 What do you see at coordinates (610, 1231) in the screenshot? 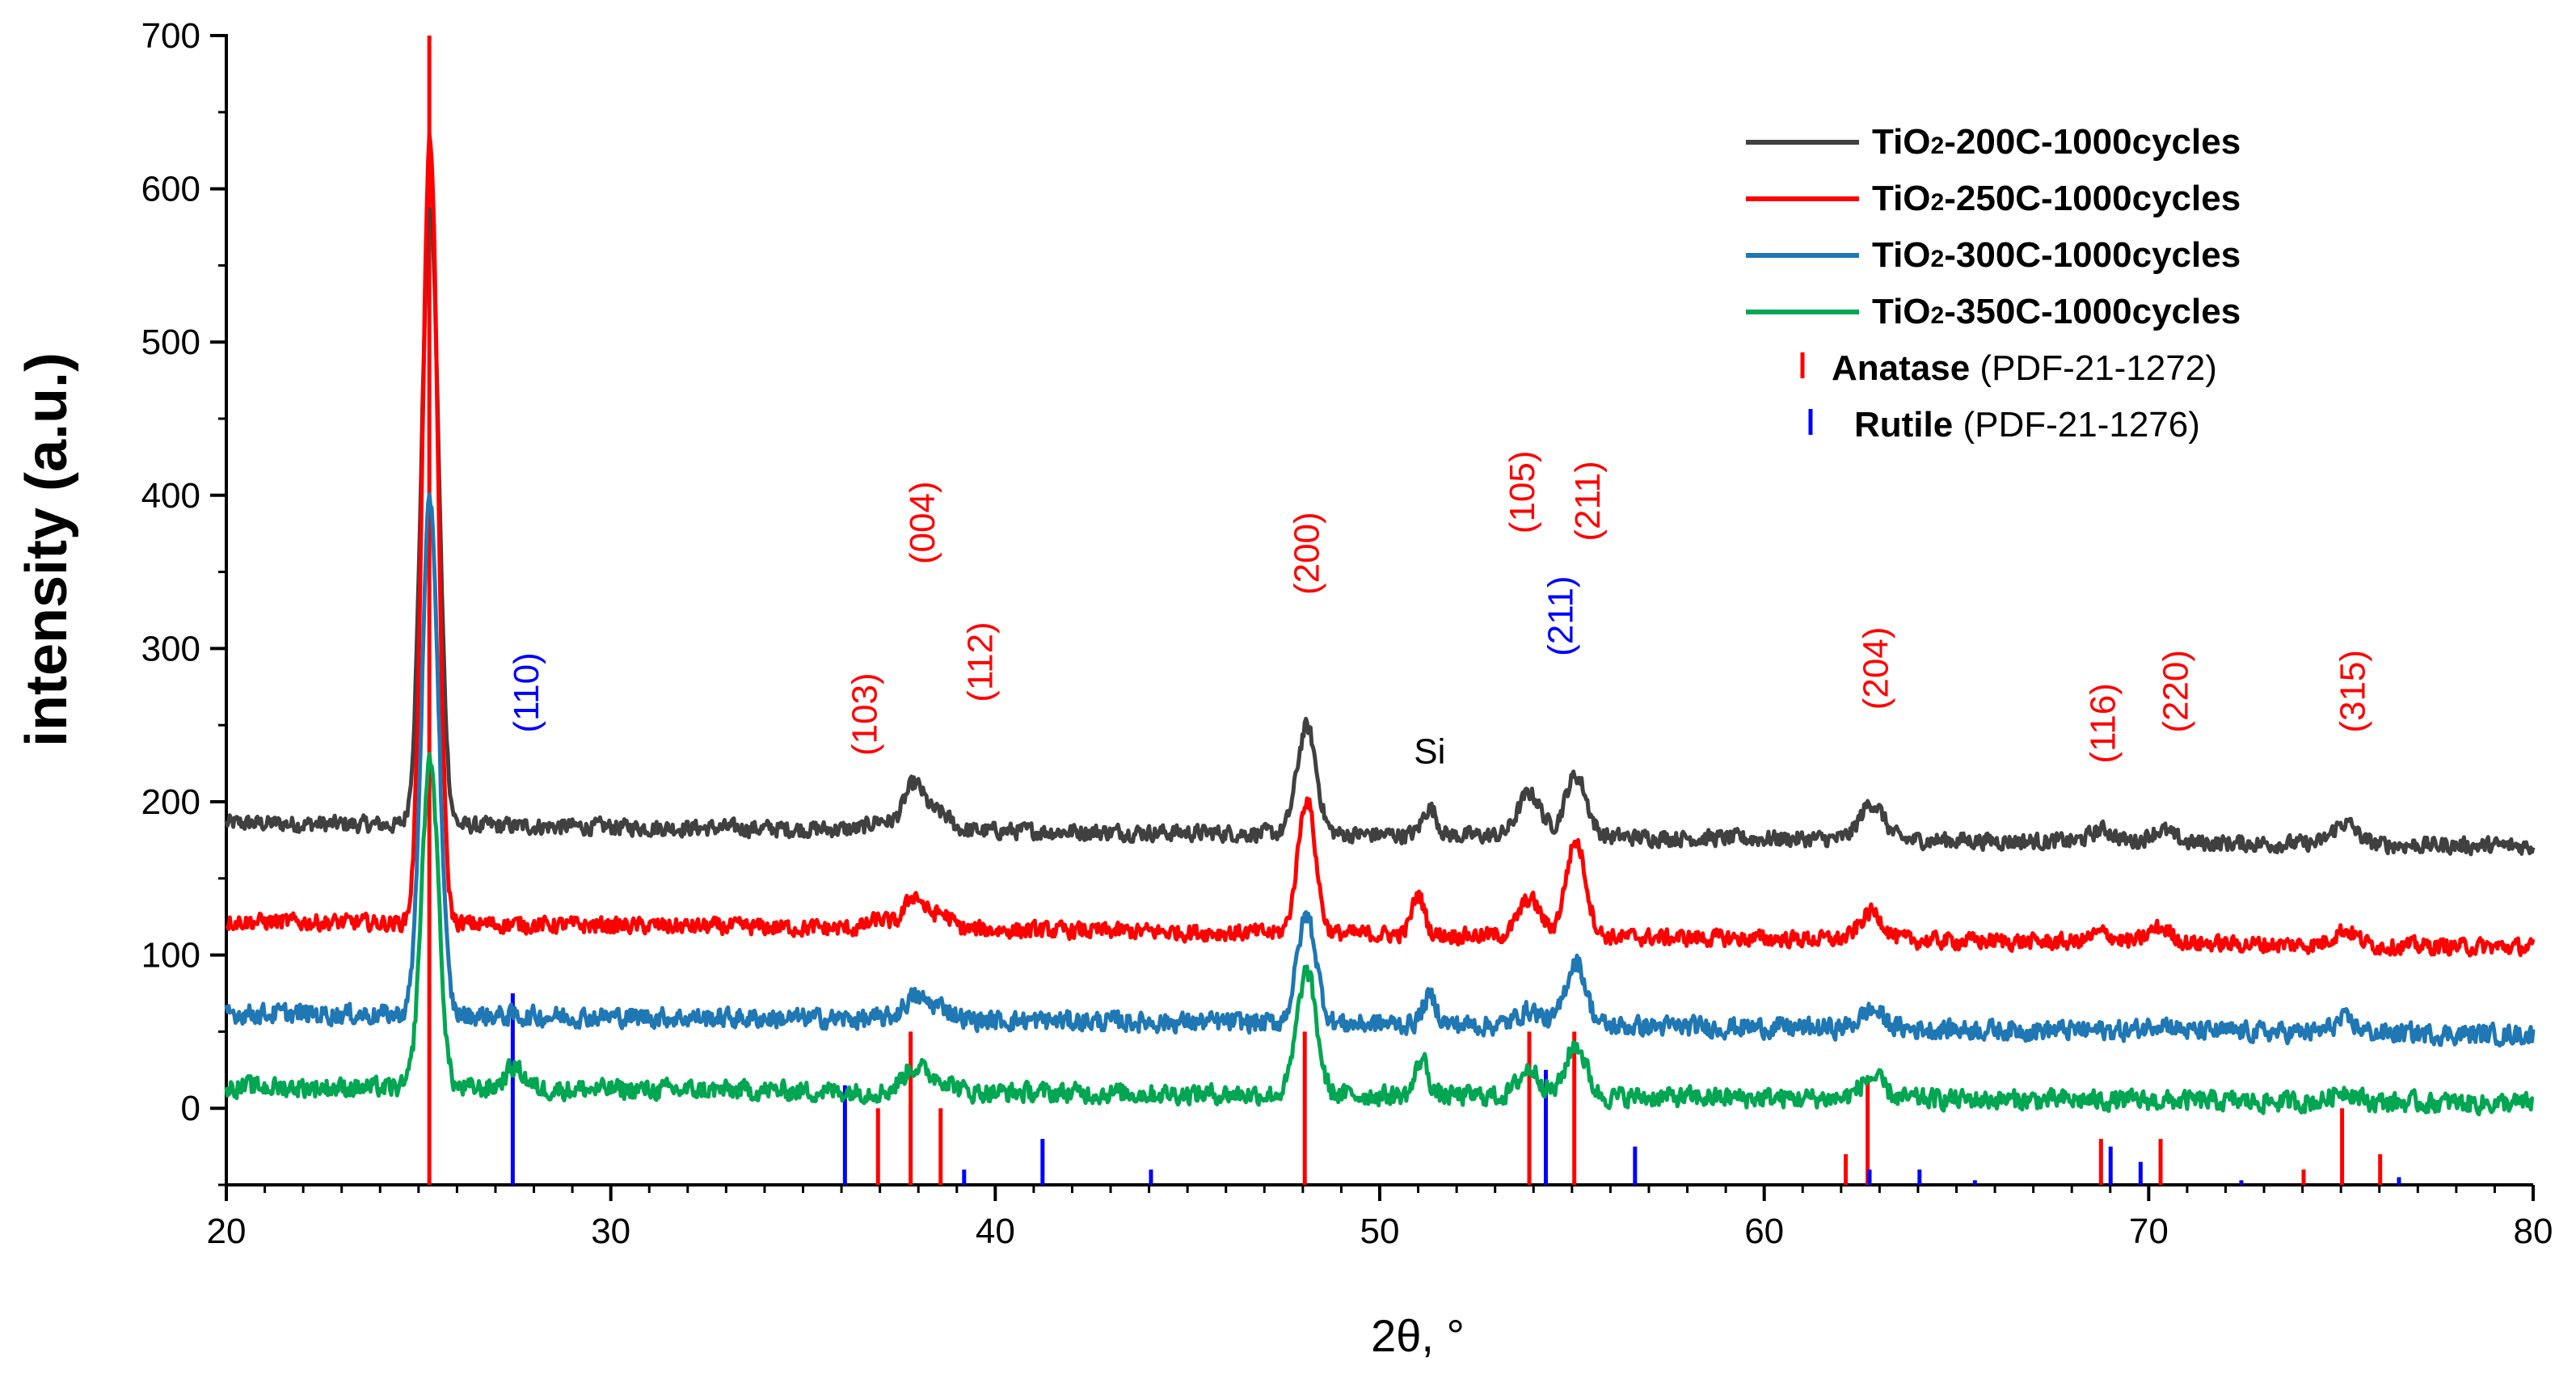
I see `x-tick-label: 30` at bounding box center [610, 1231].